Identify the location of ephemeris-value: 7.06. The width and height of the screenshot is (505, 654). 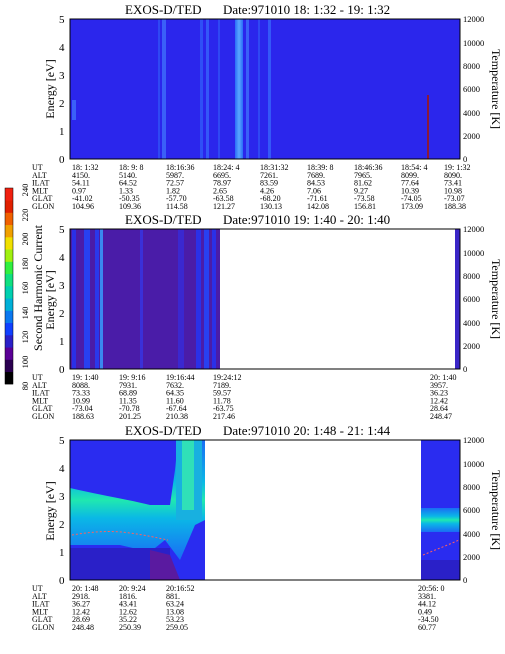
(314, 190).